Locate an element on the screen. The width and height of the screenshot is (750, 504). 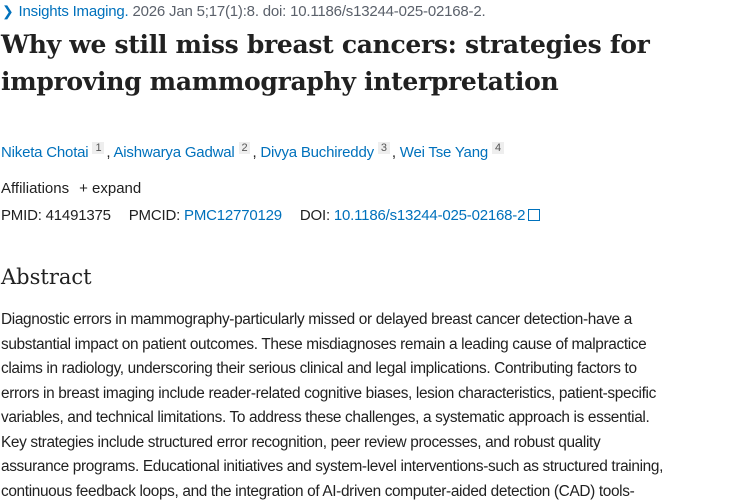
author-link: Niketa Chotai is located at coordinates (44, 152).